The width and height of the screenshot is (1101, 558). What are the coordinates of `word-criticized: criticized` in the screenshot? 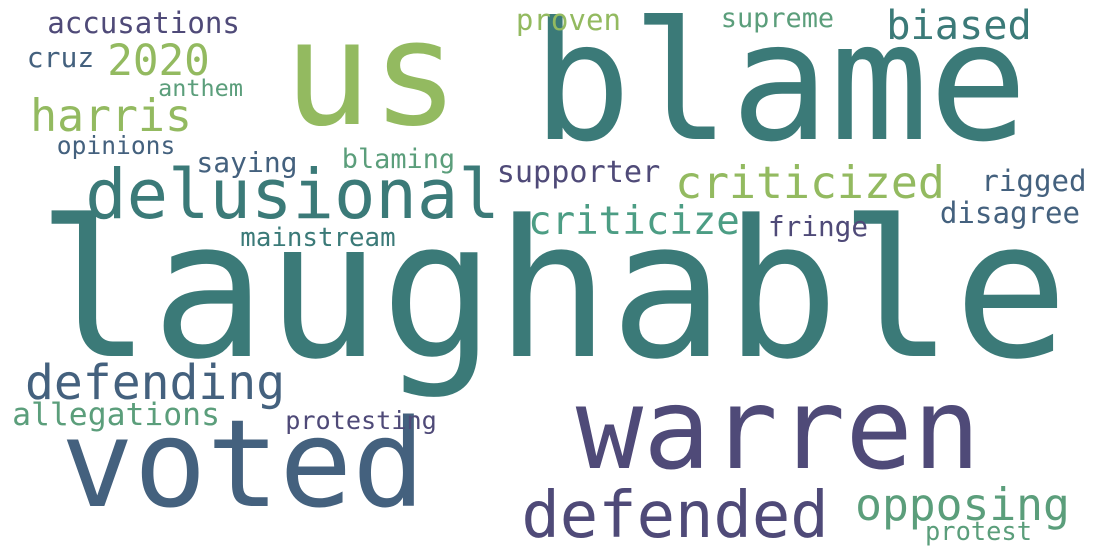 It's located at (810, 182).